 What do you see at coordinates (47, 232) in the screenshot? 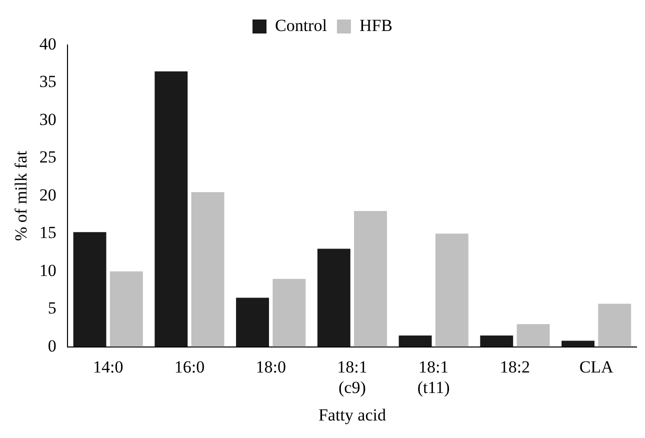
I see `y-tick-label: 15` at bounding box center [47, 232].